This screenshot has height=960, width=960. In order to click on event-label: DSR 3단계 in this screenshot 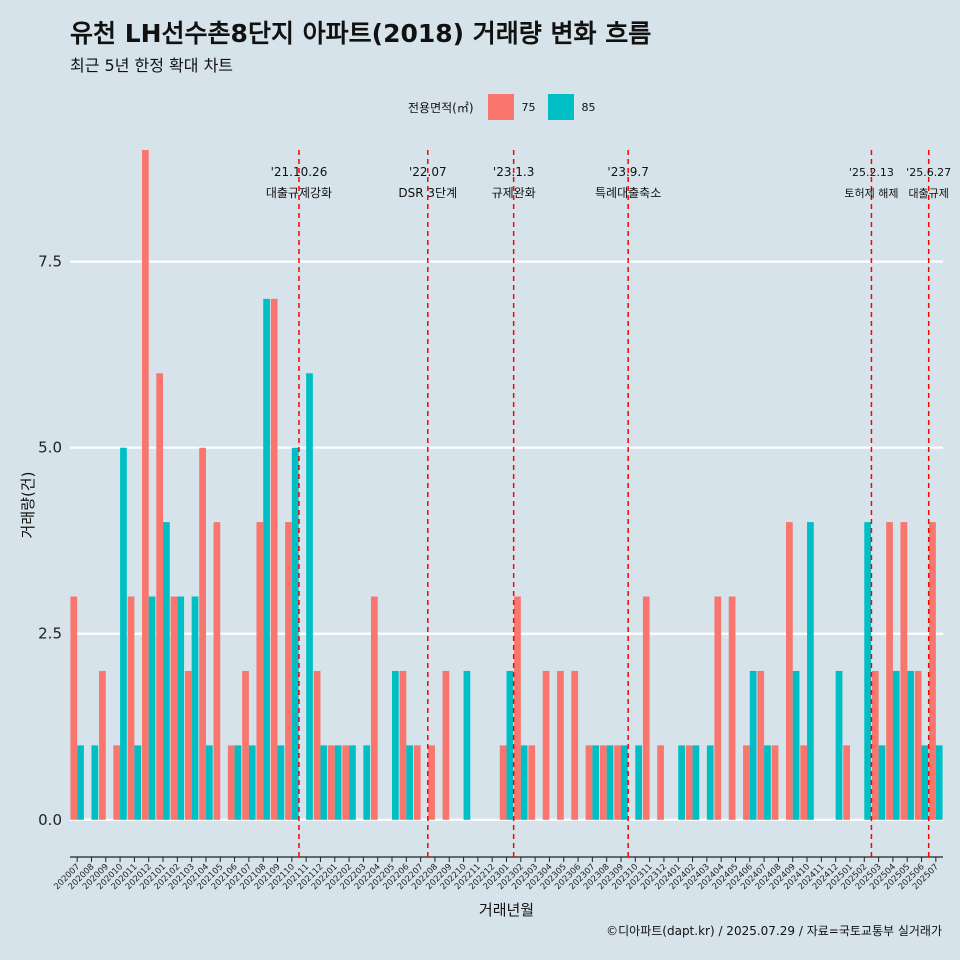, I will do `click(427, 193)`.